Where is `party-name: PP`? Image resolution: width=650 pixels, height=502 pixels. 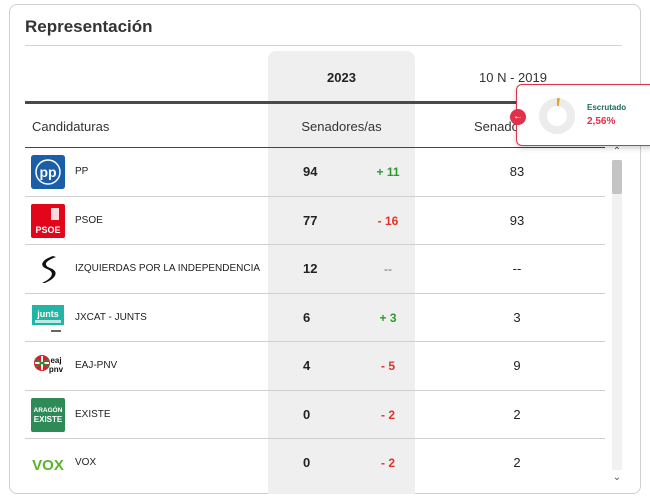 party-name: PP is located at coordinates (82, 171).